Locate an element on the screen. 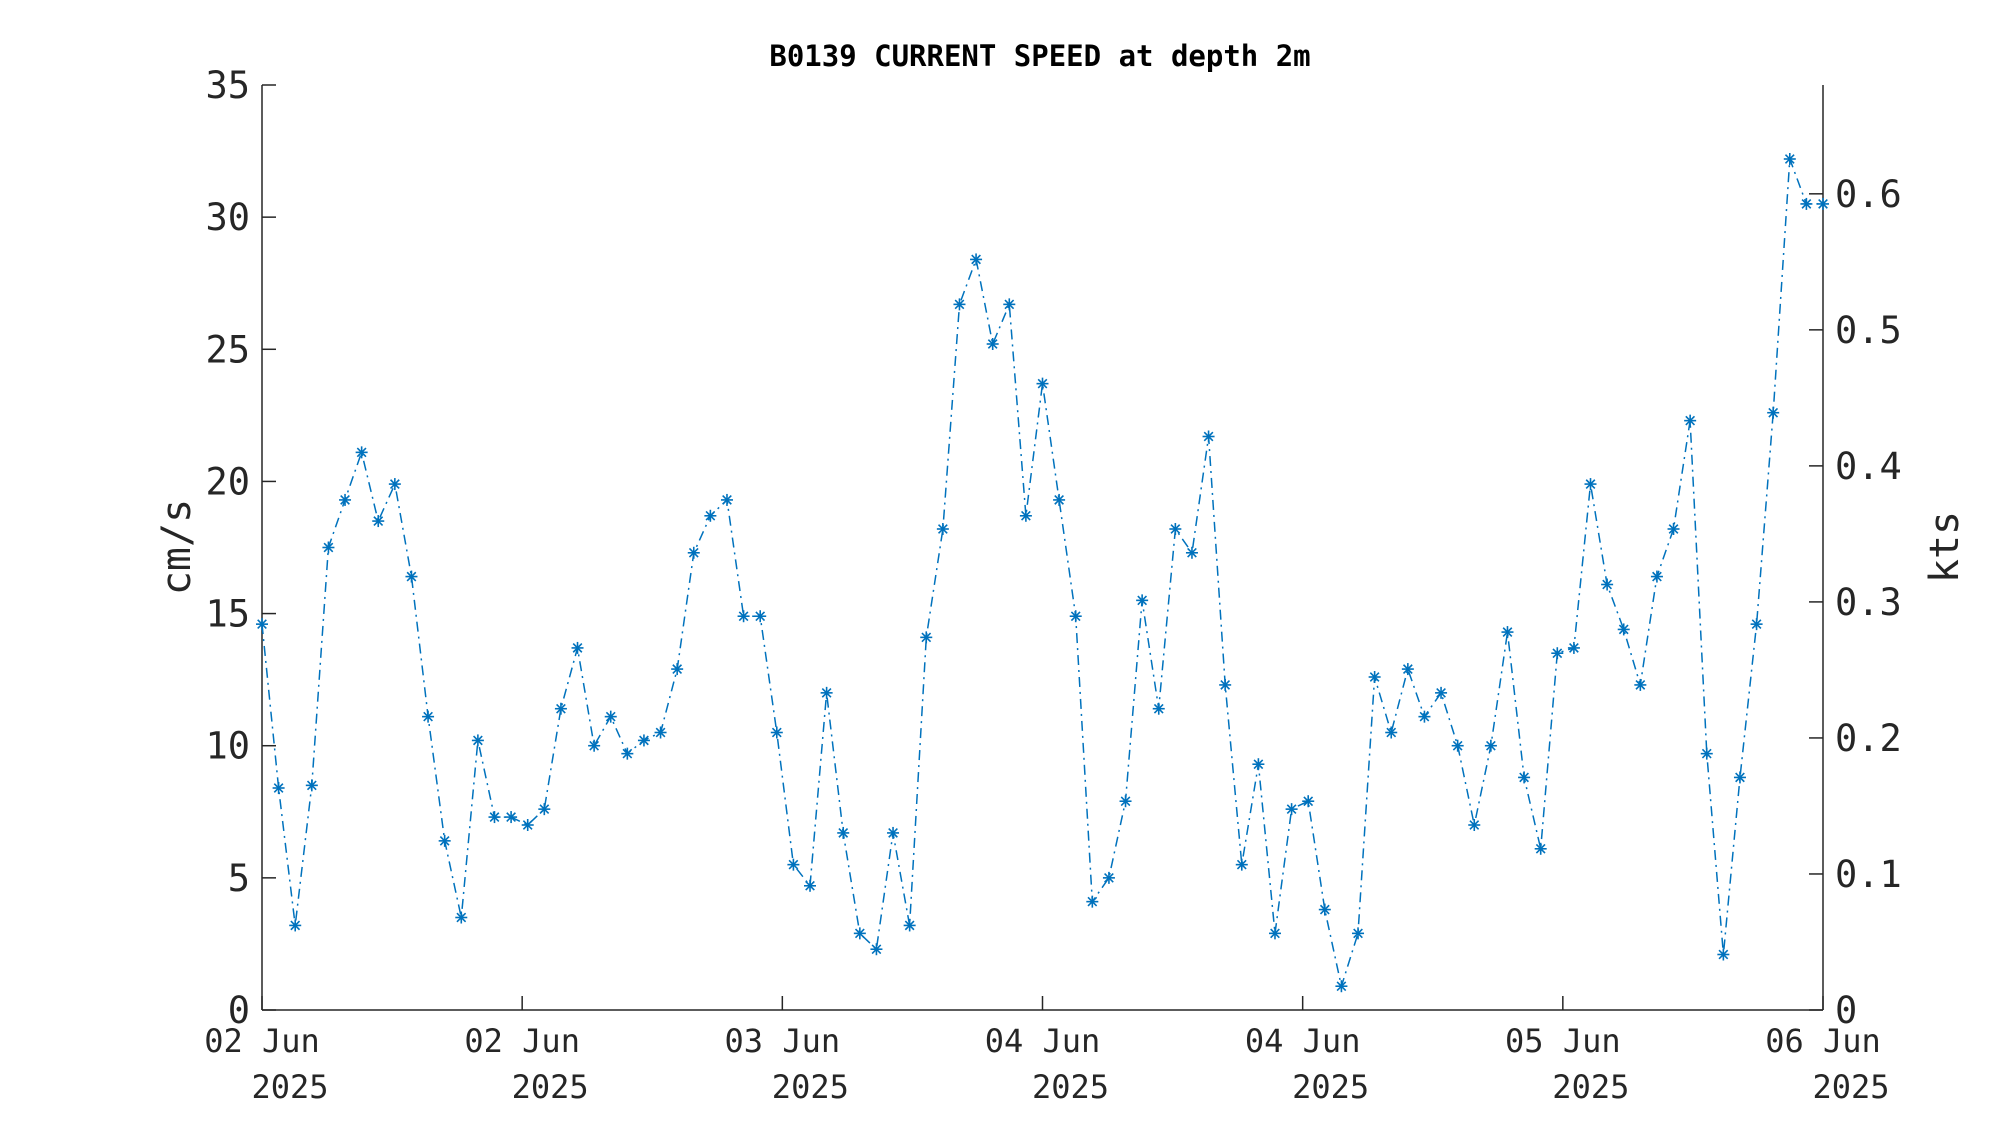 The image size is (2000, 1125). x-tick-label-day: 04 Jun is located at coordinates (1043, 1041).